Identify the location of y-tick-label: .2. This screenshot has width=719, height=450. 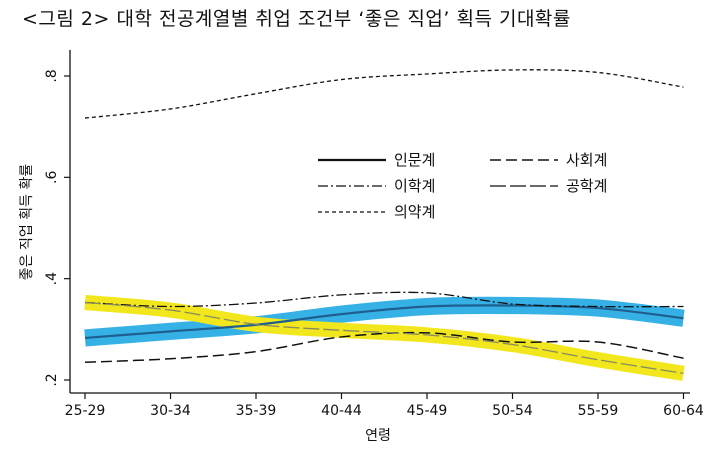
(52, 379).